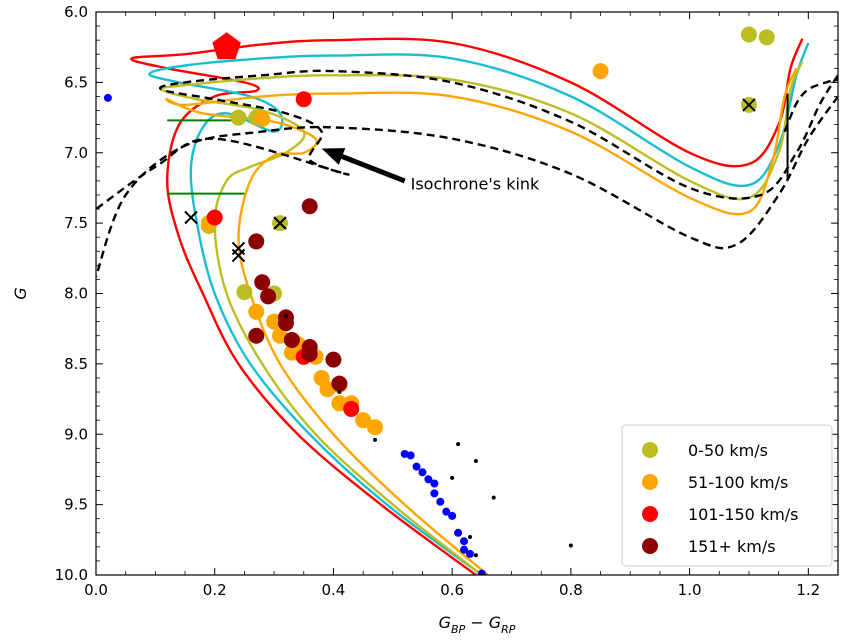 This screenshot has width=848, height=640. What do you see at coordinates (808, 590) in the screenshot?
I see `x-tick-label: 1.2` at bounding box center [808, 590].